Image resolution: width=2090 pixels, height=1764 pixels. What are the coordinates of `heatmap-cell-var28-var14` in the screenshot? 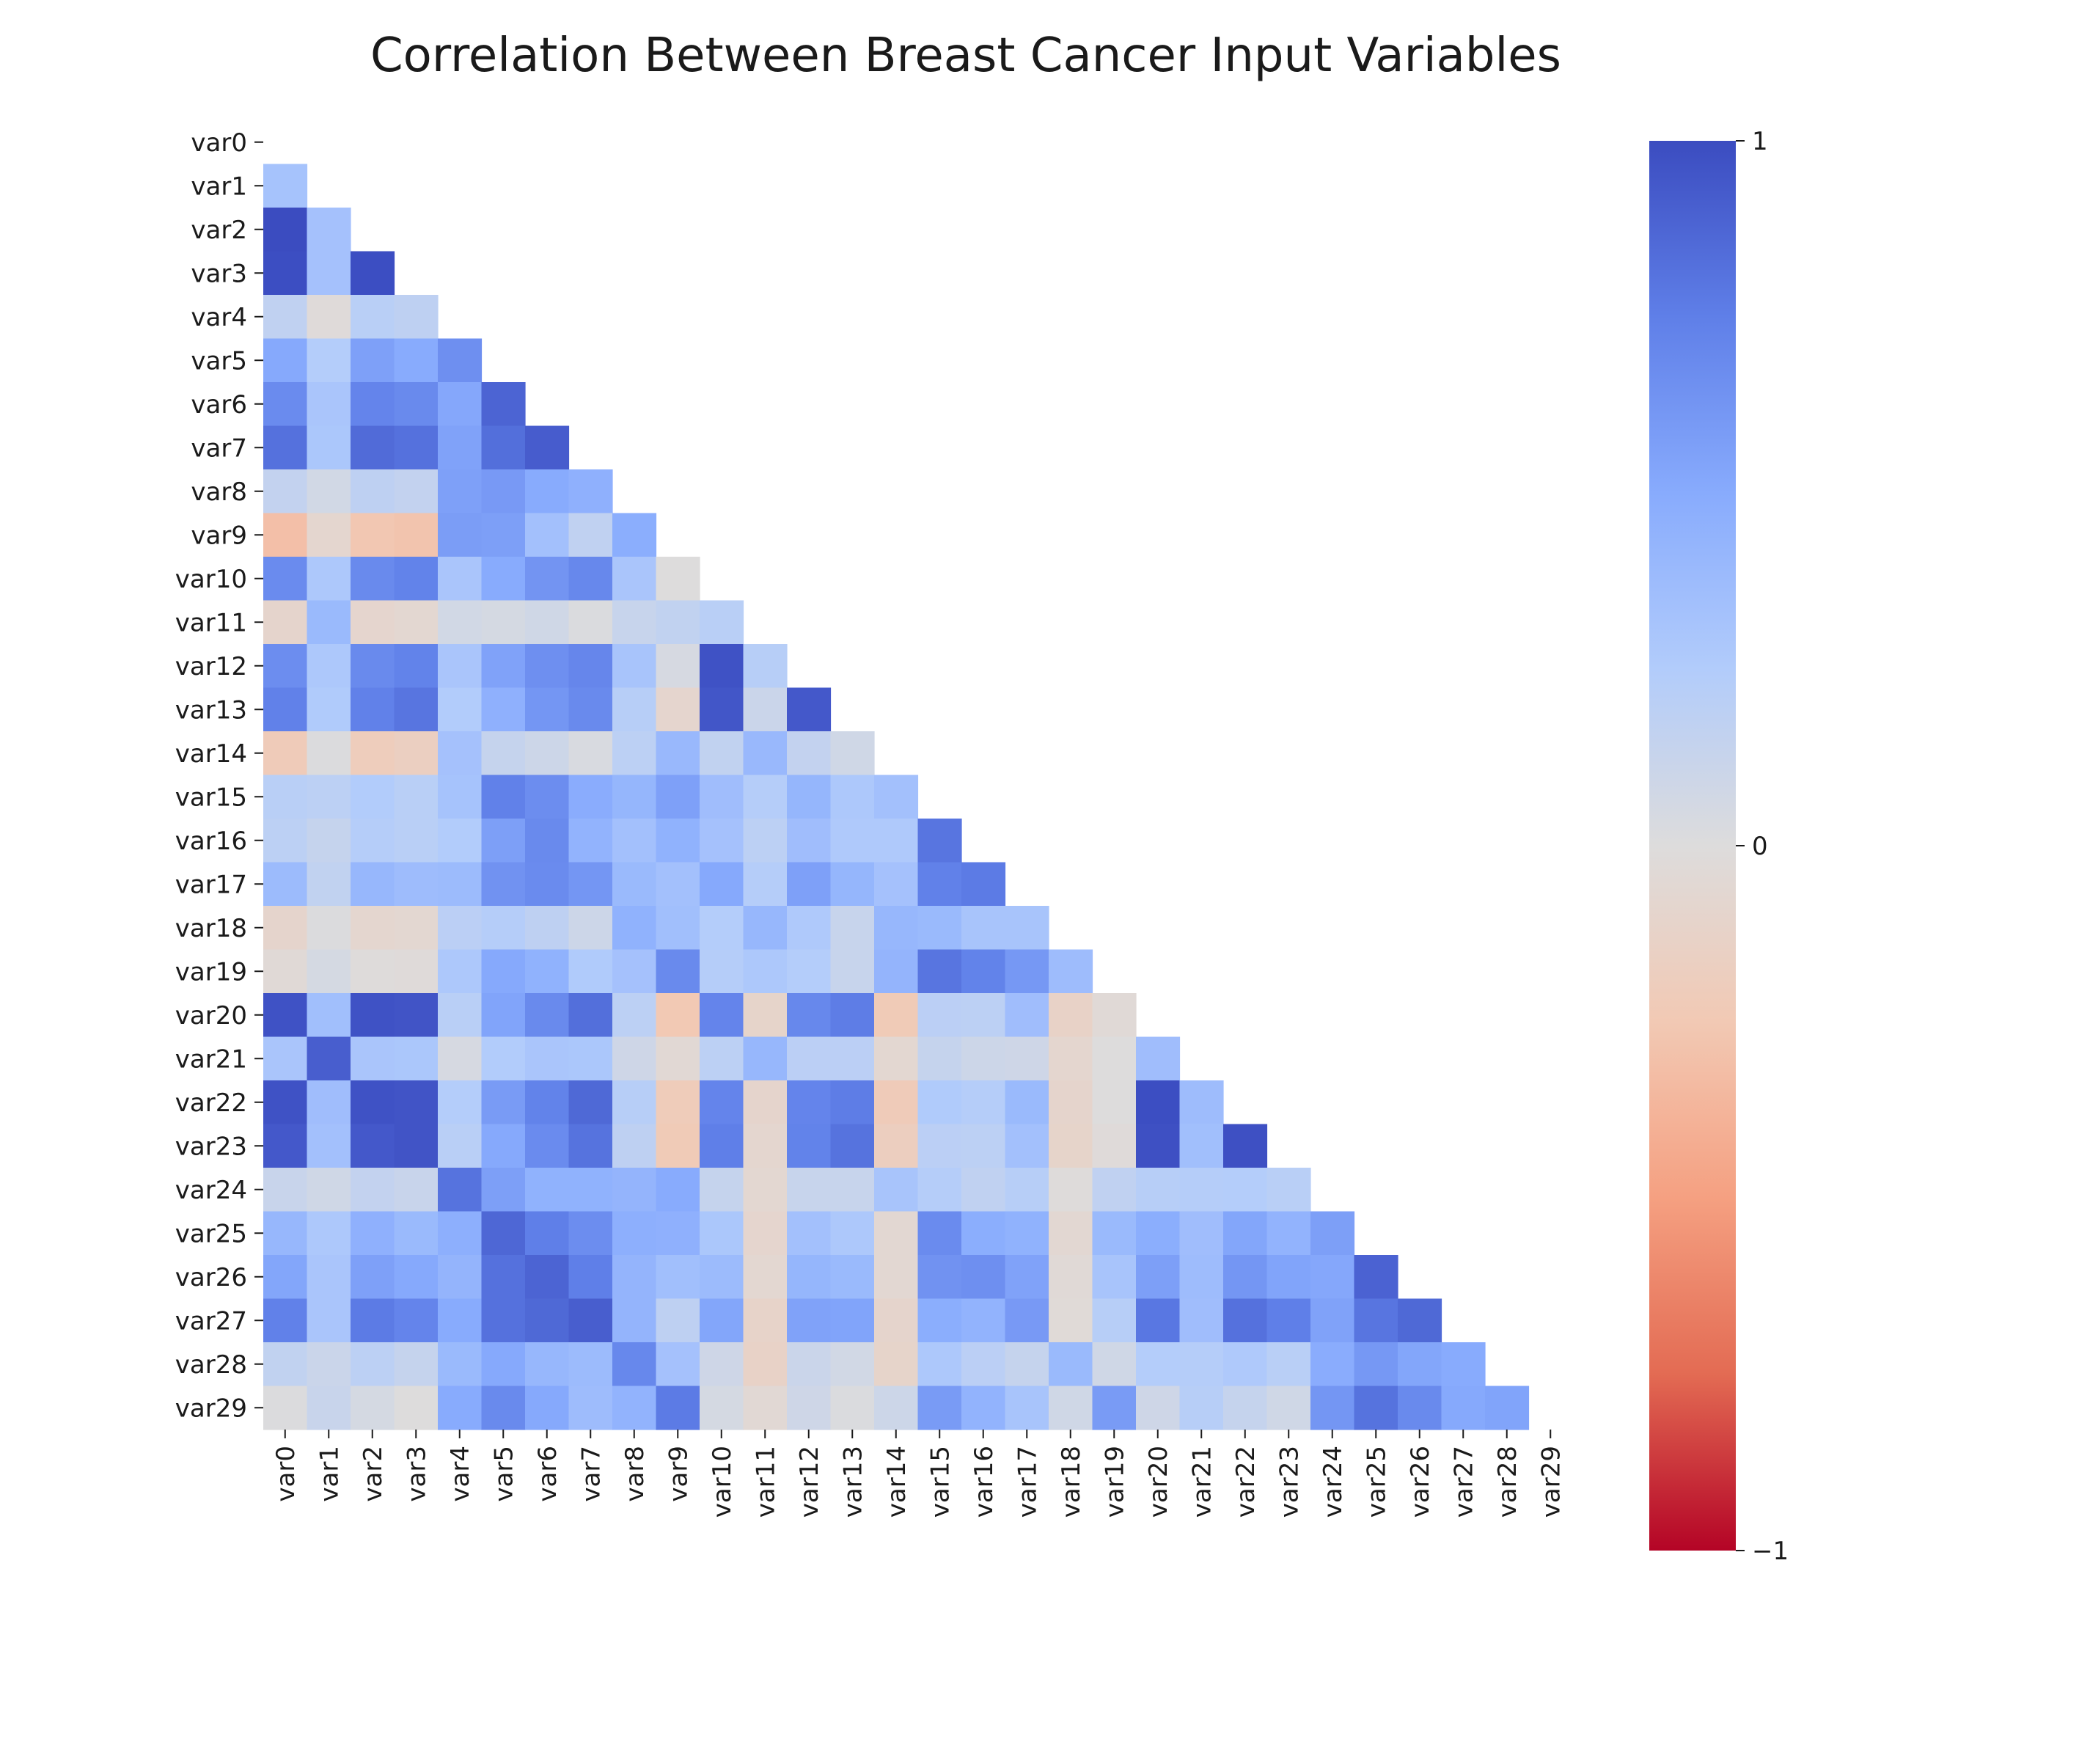 It's located at (896, 1365).